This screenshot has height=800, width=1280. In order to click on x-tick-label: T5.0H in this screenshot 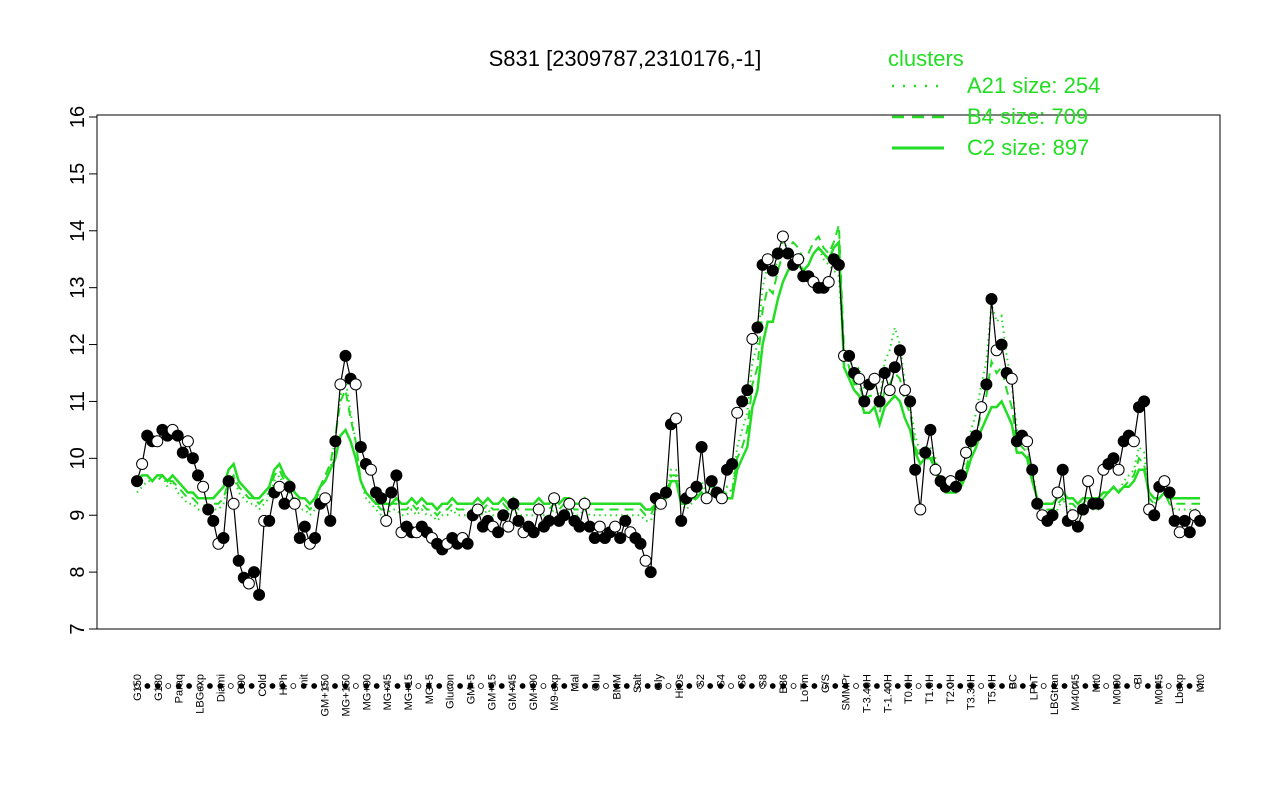, I will do `click(993, 689)`.